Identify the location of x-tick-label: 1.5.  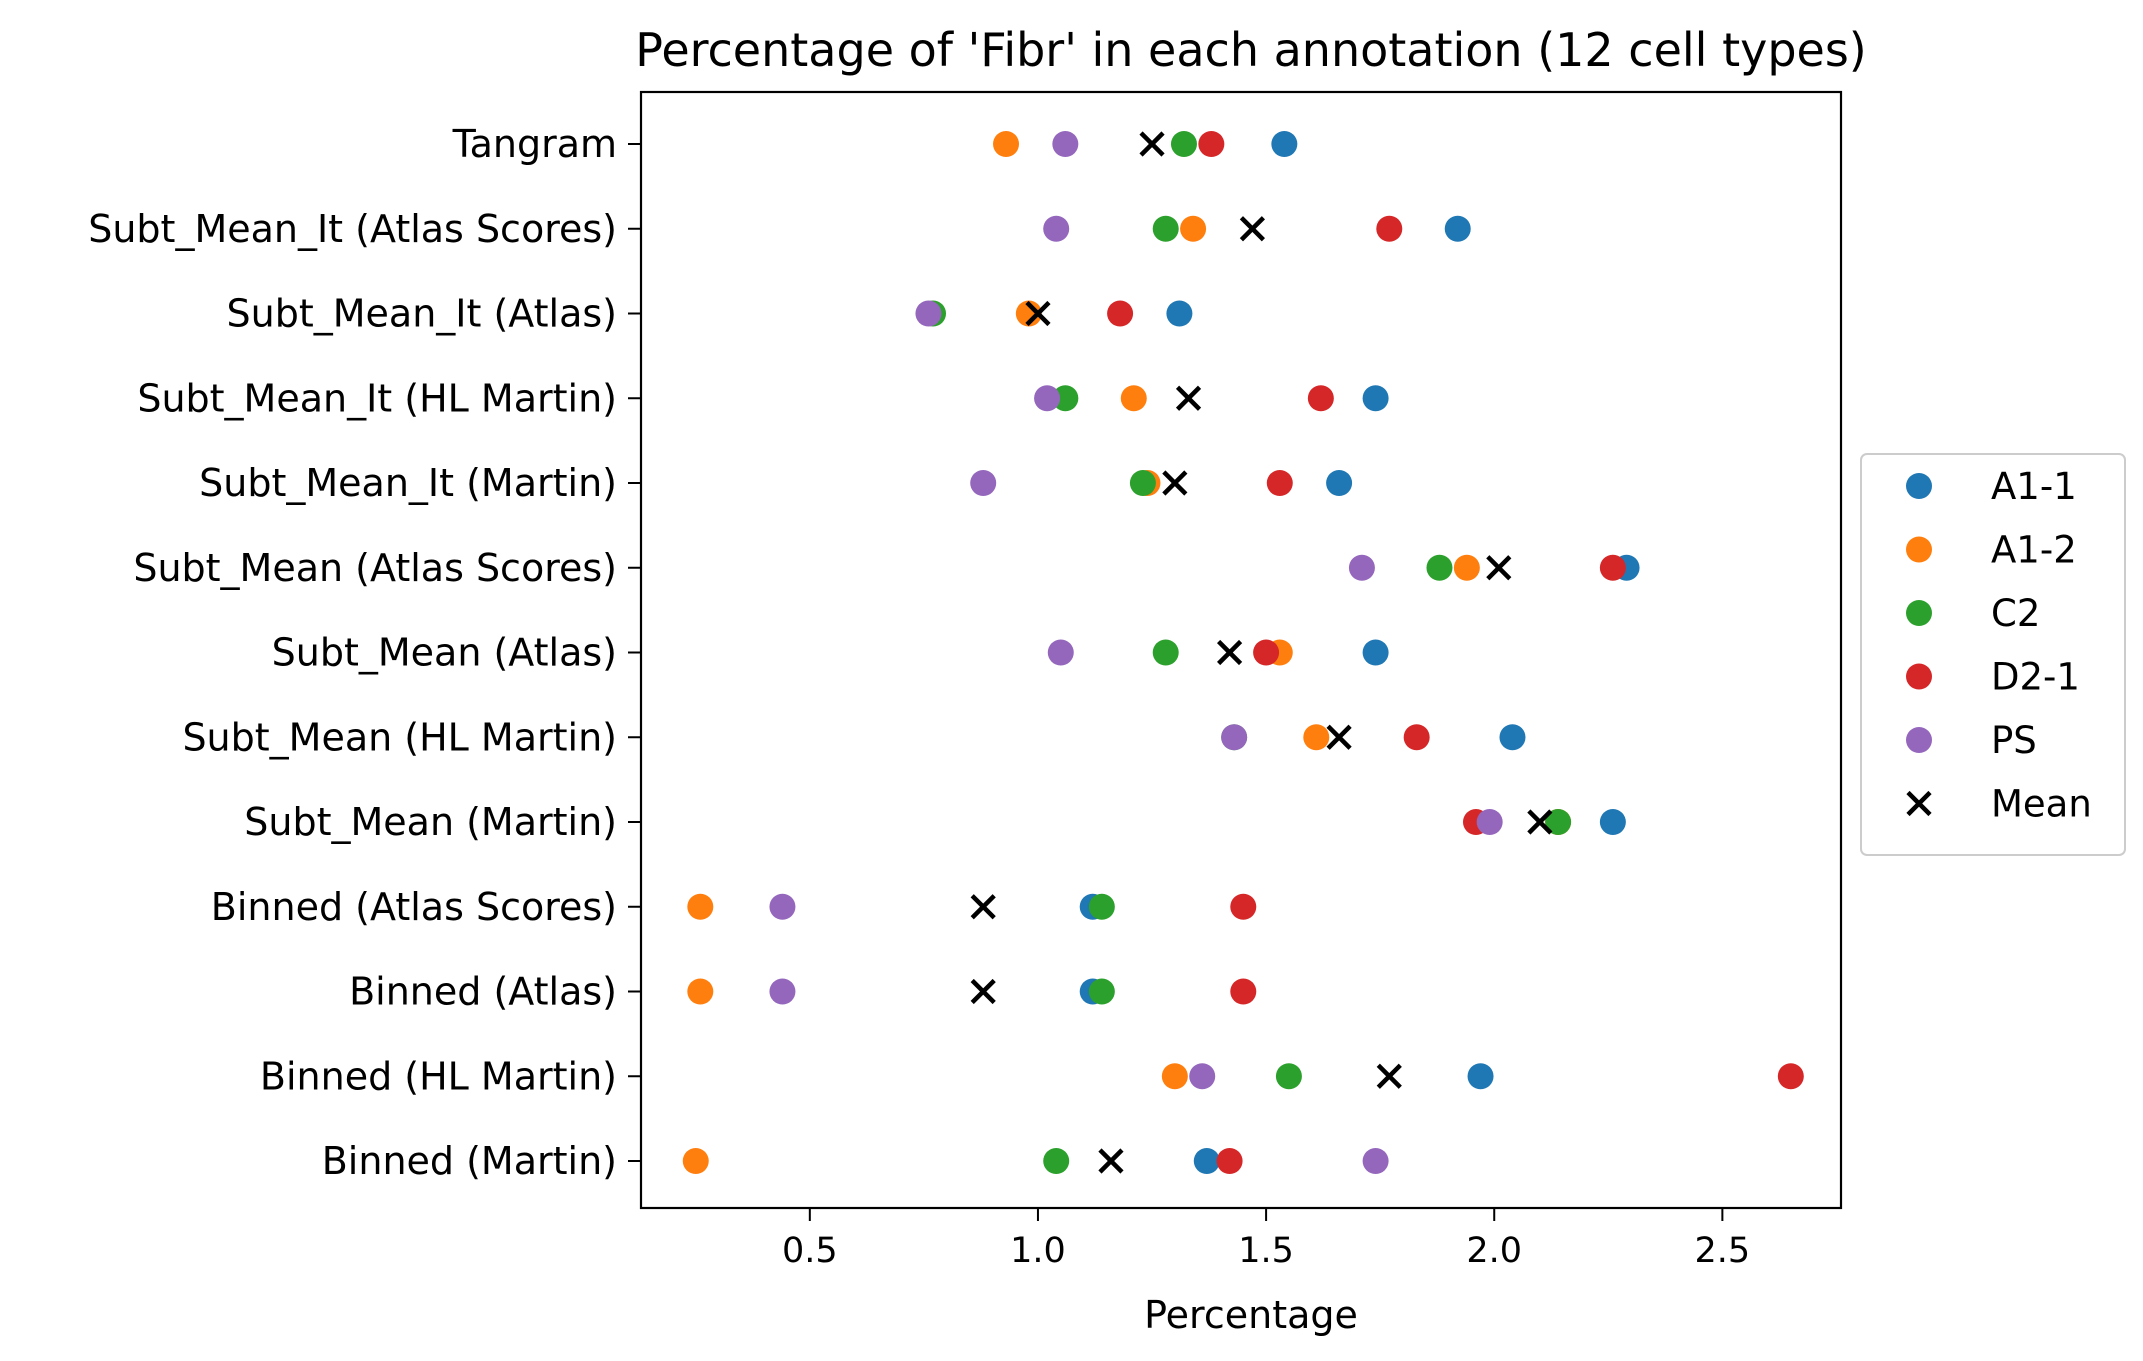
(1266, 1251).